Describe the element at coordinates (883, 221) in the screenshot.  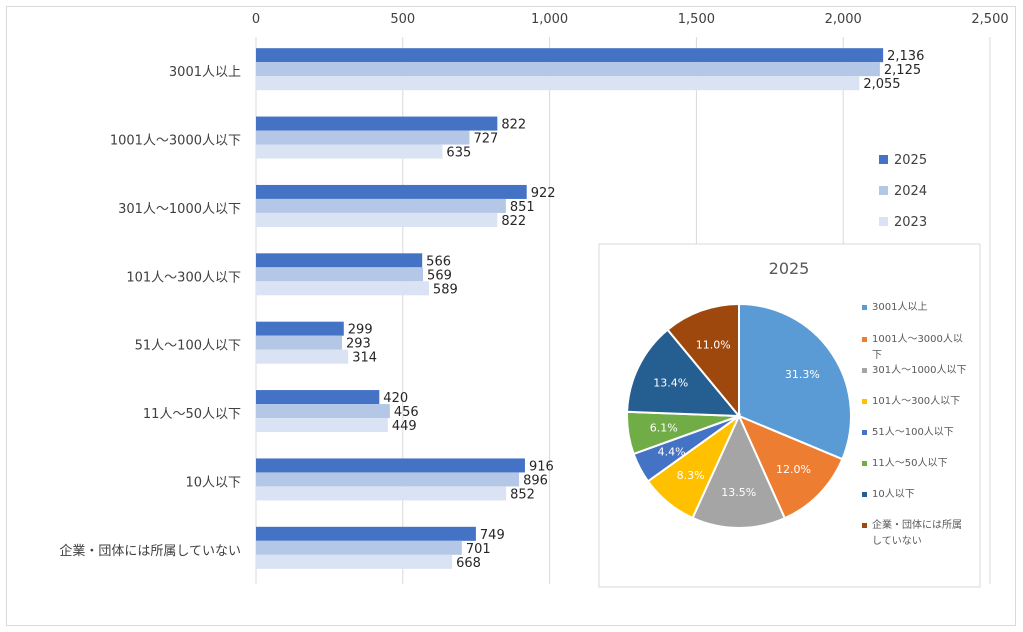
I see `legend-swatch-2023` at that location.